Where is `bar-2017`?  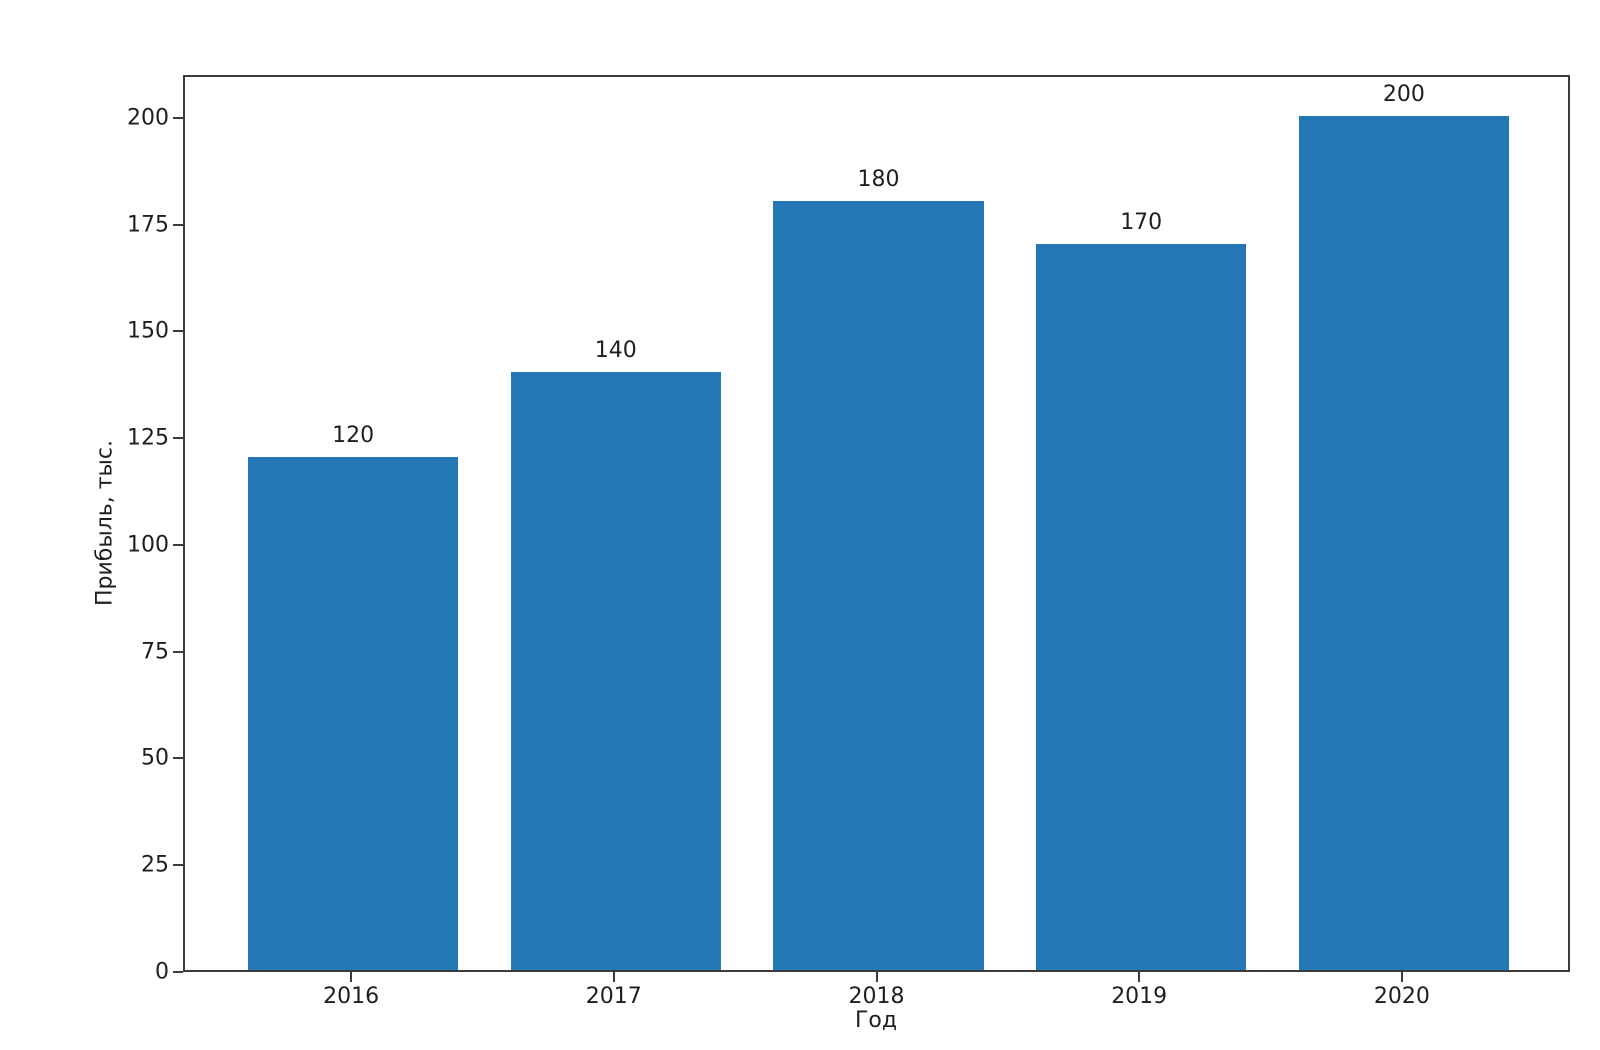 bar-2017 is located at coordinates (615, 671).